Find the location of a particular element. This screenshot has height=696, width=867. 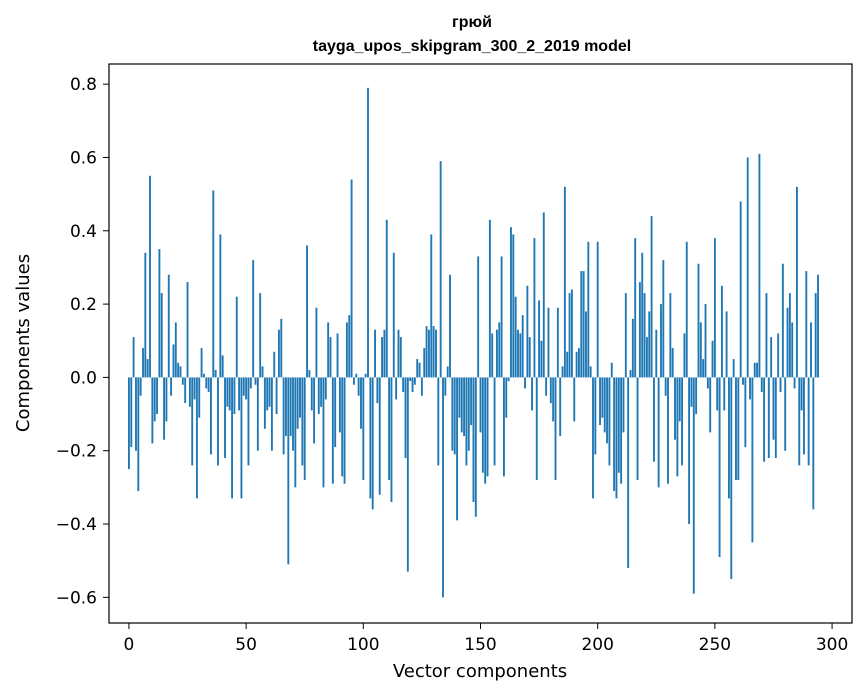

y-axis-ticks: −0.6 −0.4 −0.2 0.0 0.2 0.4 0.6 0.8 is located at coordinates (82, 341).